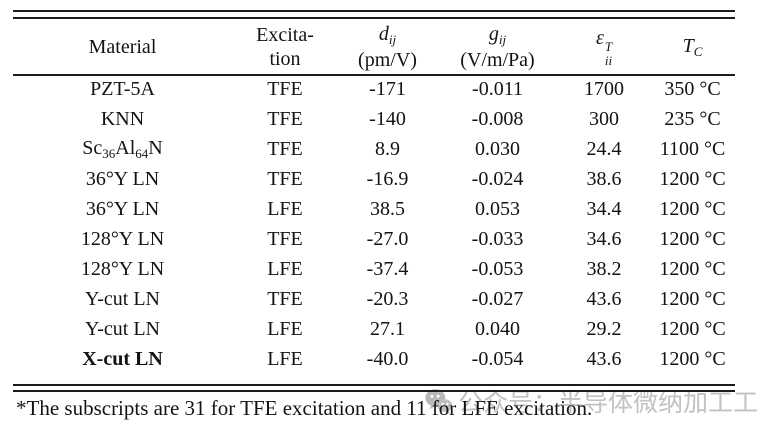 The height and width of the screenshot is (432, 758). What do you see at coordinates (374, 149) in the screenshot?
I see `table-row: Sc36Al64N TFE 8.9 0.030 24.4 1100 °C` at bounding box center [374, 149].